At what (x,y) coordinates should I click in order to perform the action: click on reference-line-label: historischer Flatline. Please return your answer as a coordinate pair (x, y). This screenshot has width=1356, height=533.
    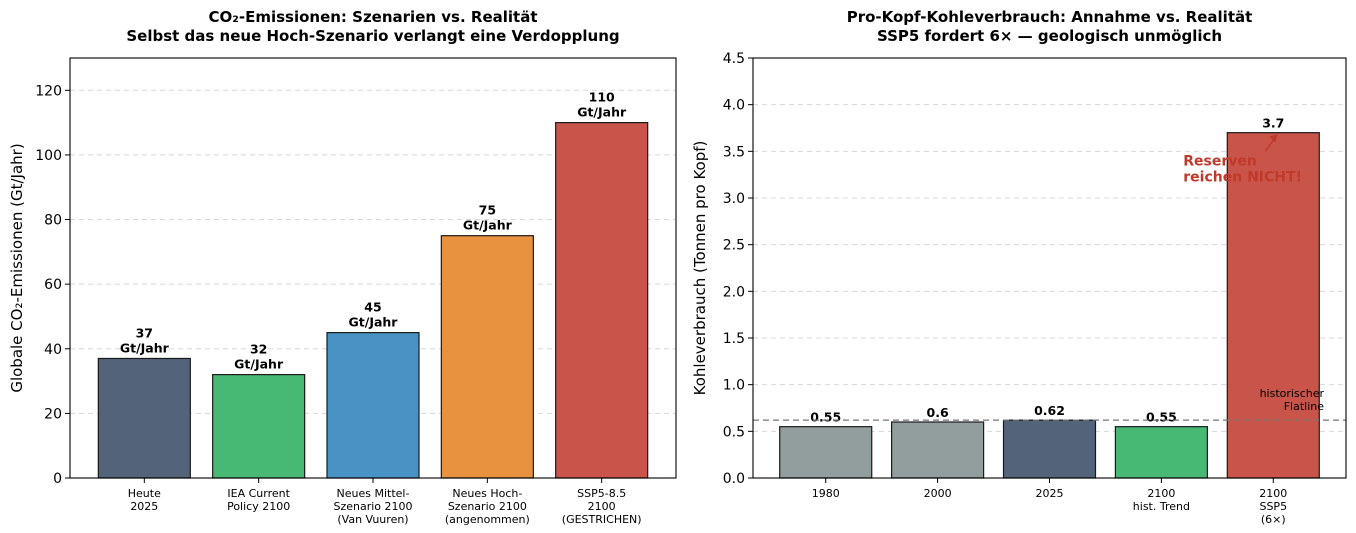
    Looking at the image, I should click on (1292, 400).